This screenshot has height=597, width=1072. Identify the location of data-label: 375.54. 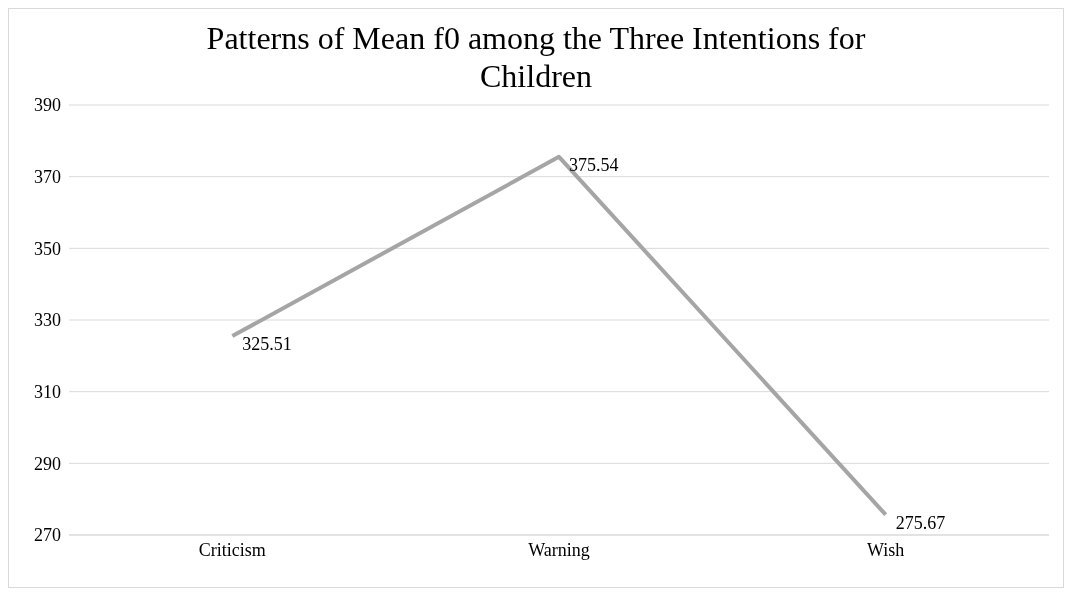
(594, 164).